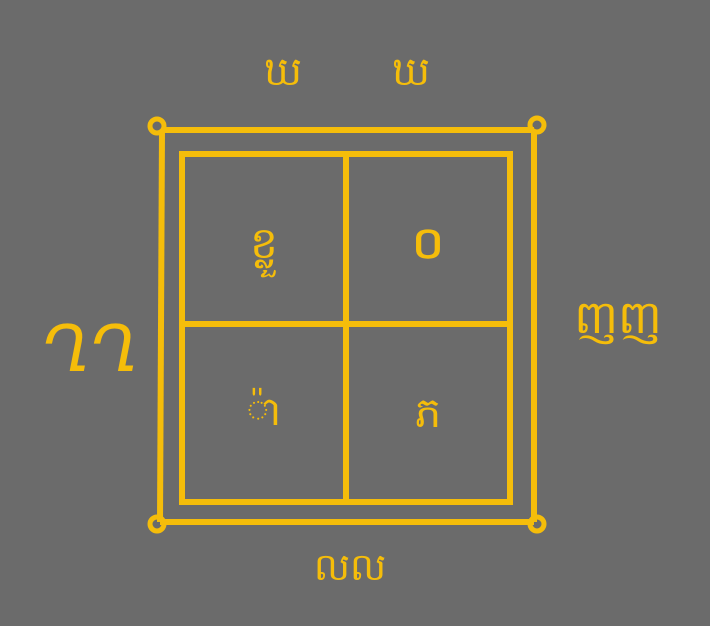 The height and width of the screenshot is (626, 710). What do you see at coordinates (283, 72) in the screenshot?
I see `top-glyph-left: ឃ` at bounding box center [283, 72].